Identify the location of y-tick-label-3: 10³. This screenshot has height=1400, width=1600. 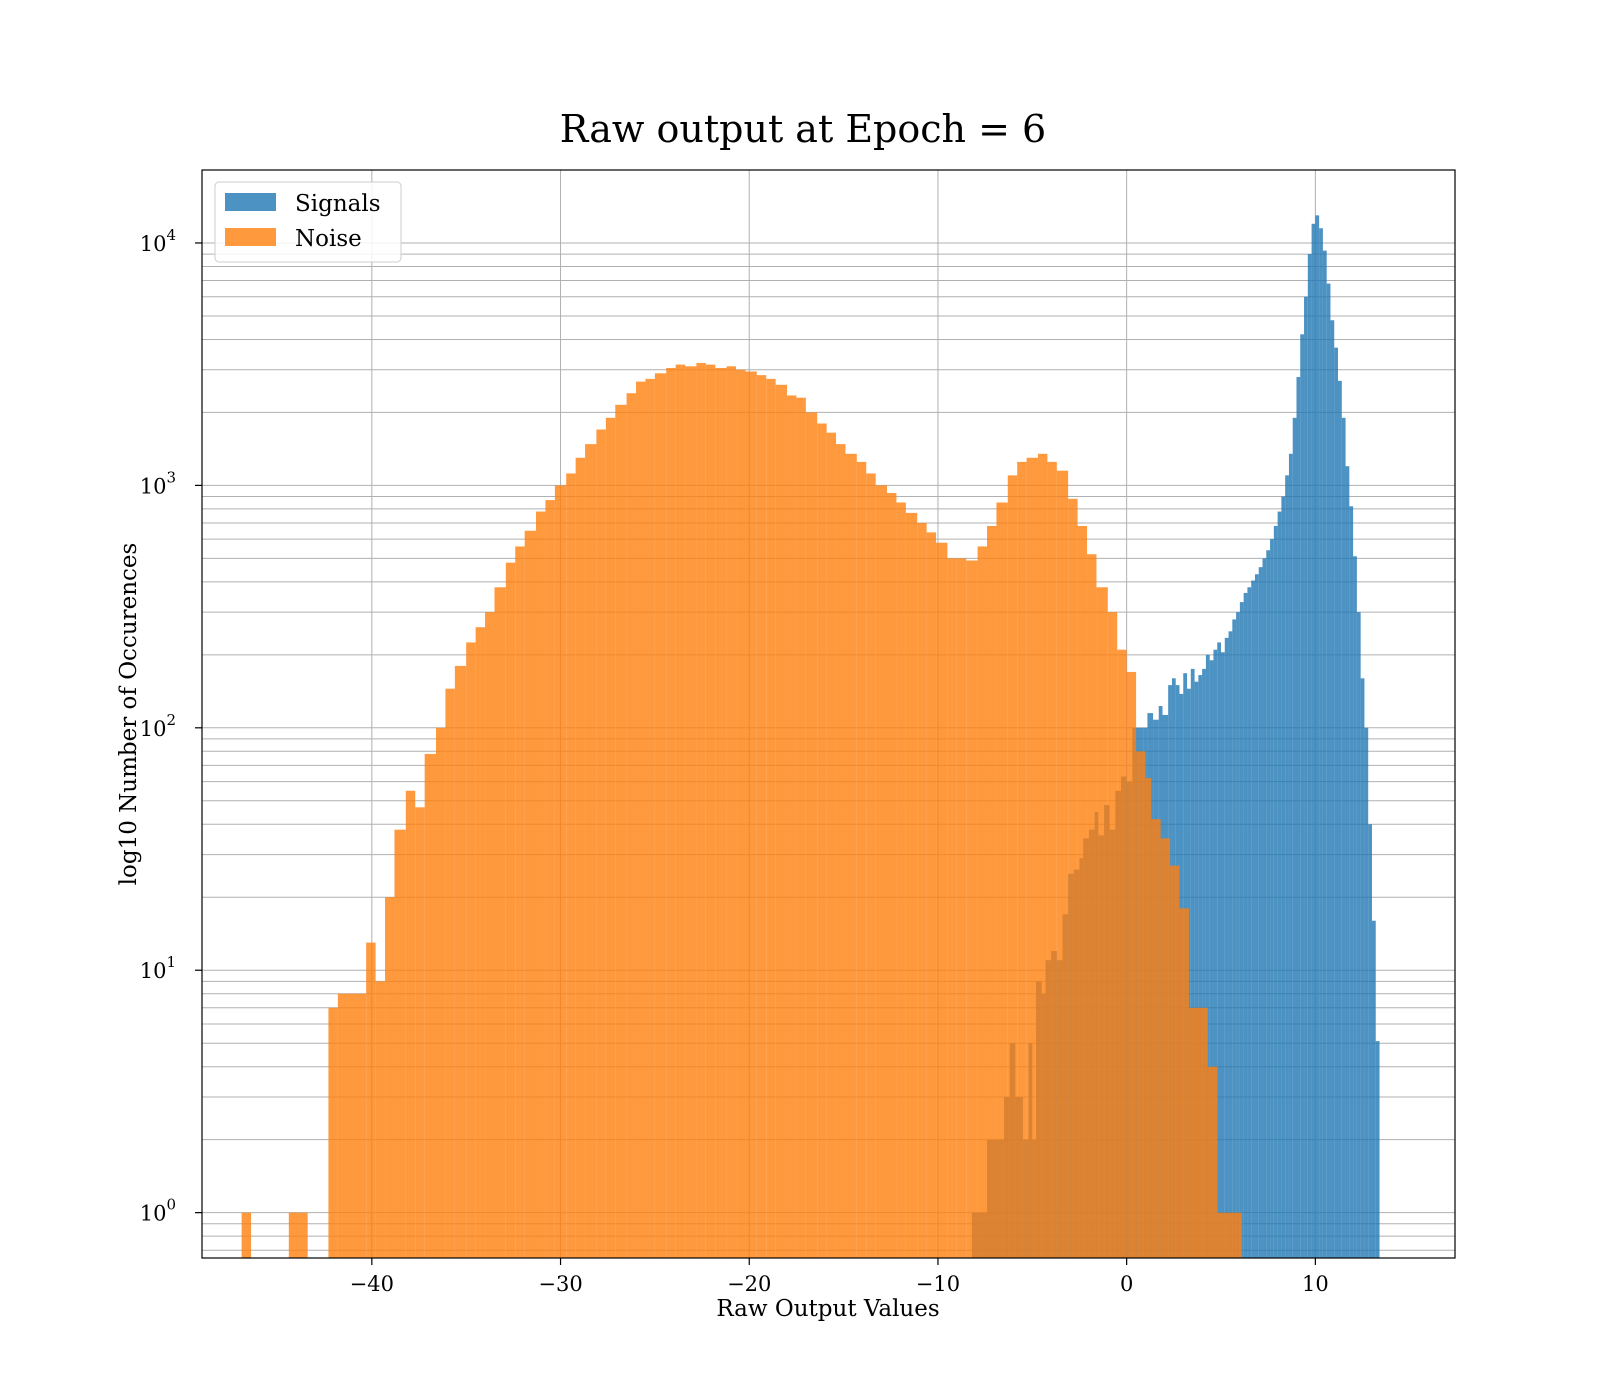
(158, 483).